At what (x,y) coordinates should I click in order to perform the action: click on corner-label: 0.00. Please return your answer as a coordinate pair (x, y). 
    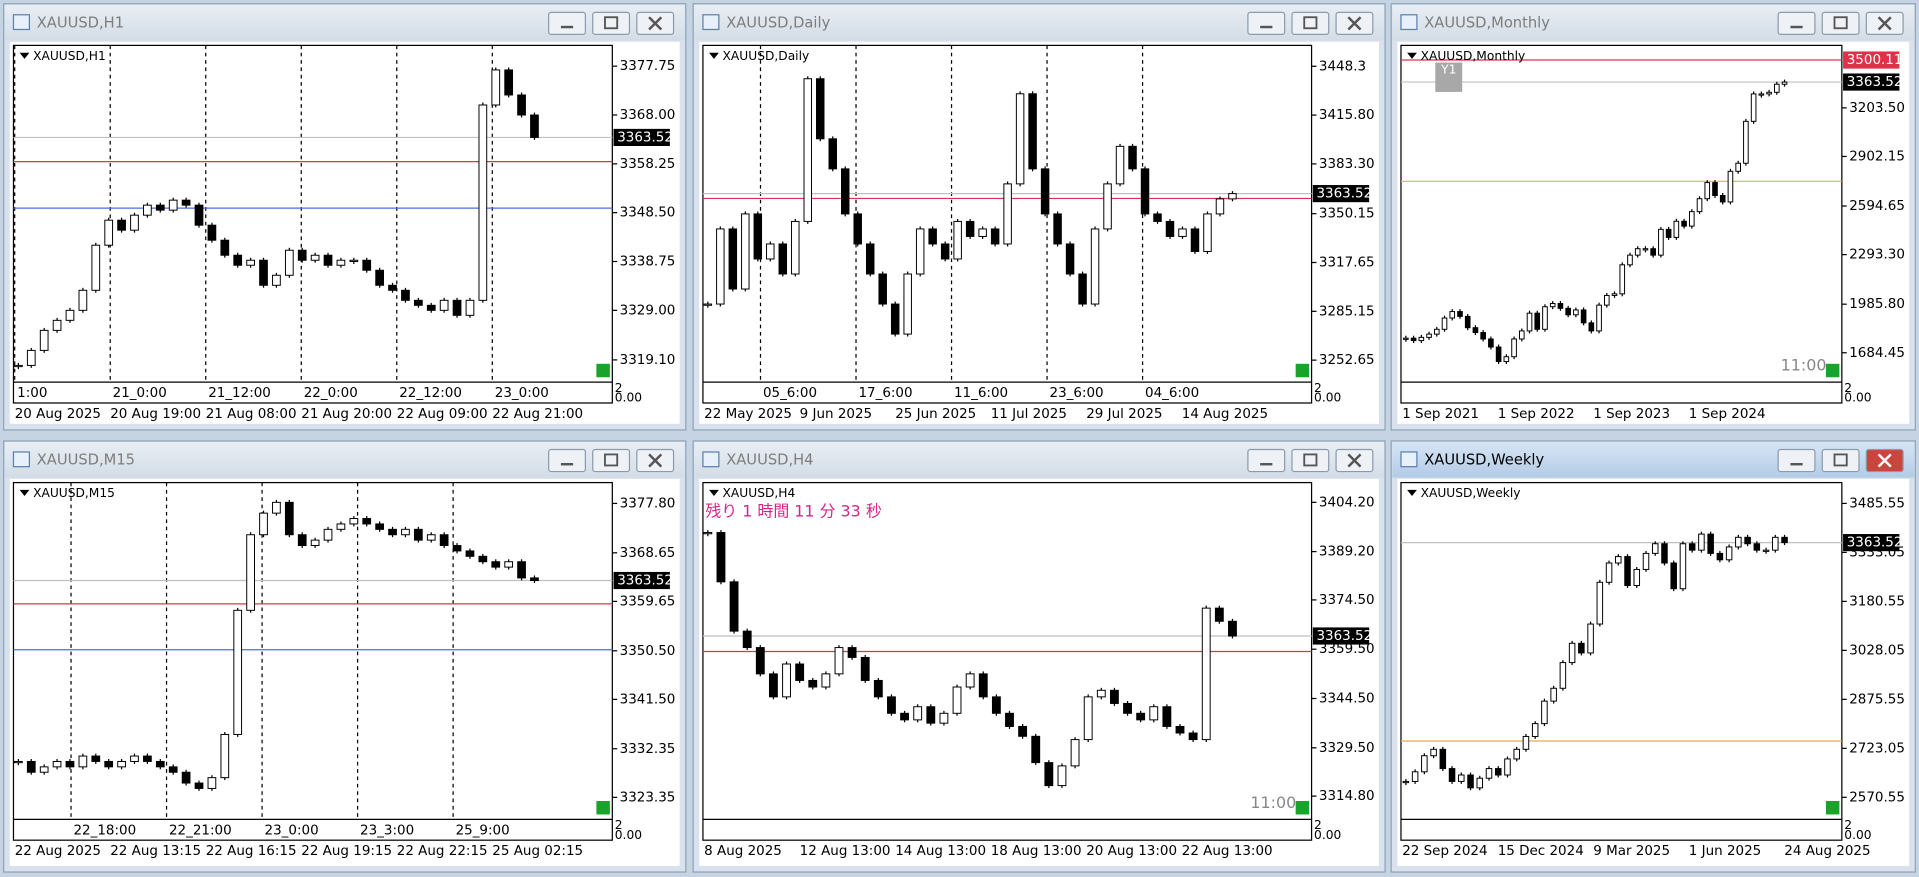
    Looking at the image, I should click on (1327, 398).